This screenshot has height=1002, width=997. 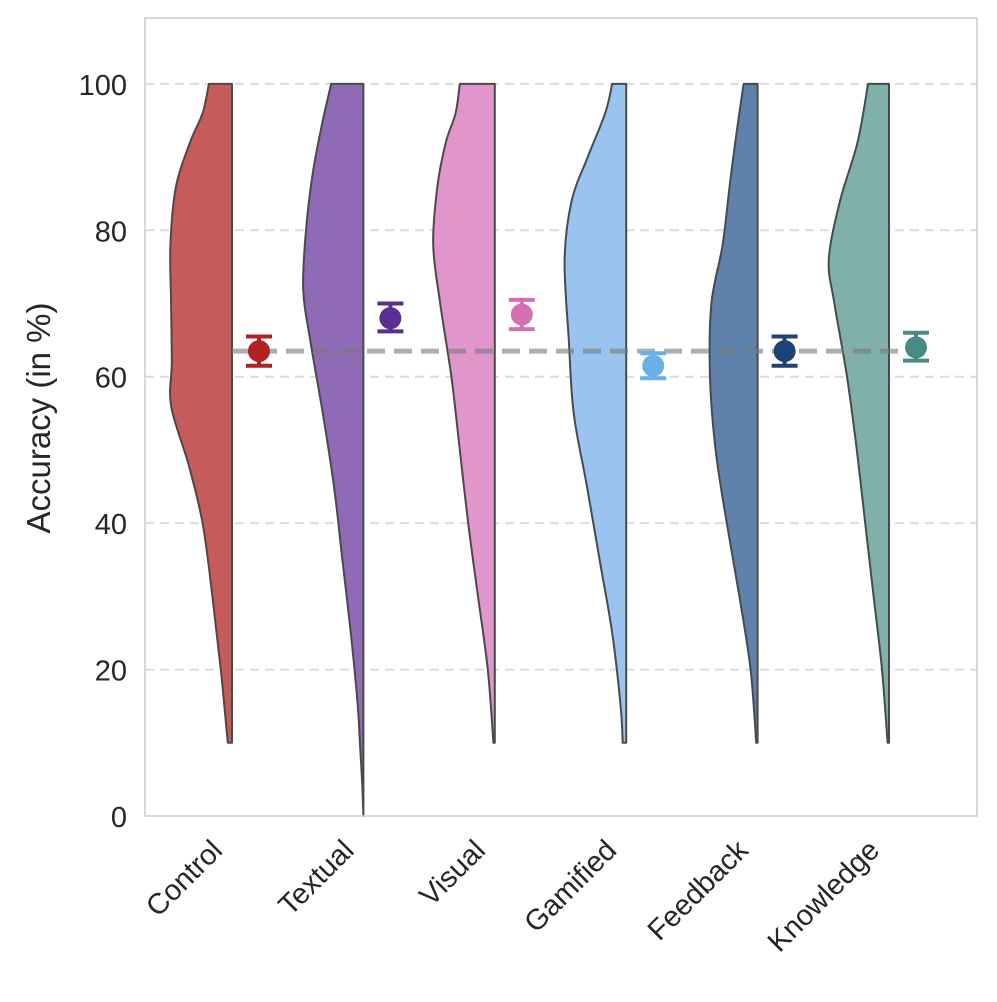 What do you see at coordinates (453, 873) in the screenshot?
I see `x-tick-label-visual: Visual` at bounding box center [453, 873].